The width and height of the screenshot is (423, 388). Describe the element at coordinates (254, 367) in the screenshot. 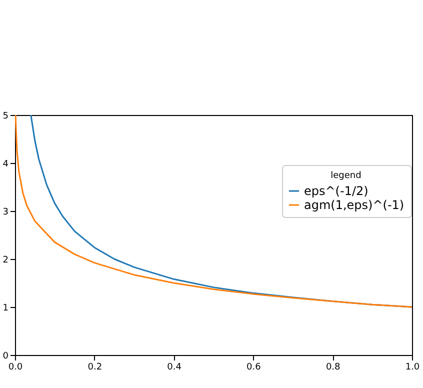

I see `x-tick-label: 0.6` at that location.